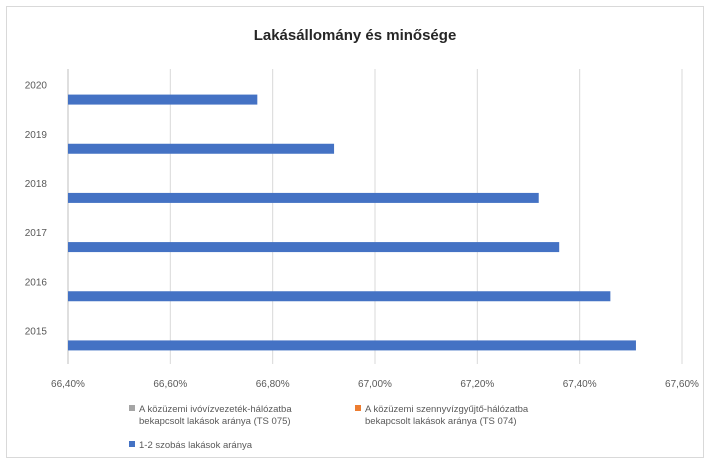  I want to click on y-tick-label-2018: 2018, so click(36, 184).